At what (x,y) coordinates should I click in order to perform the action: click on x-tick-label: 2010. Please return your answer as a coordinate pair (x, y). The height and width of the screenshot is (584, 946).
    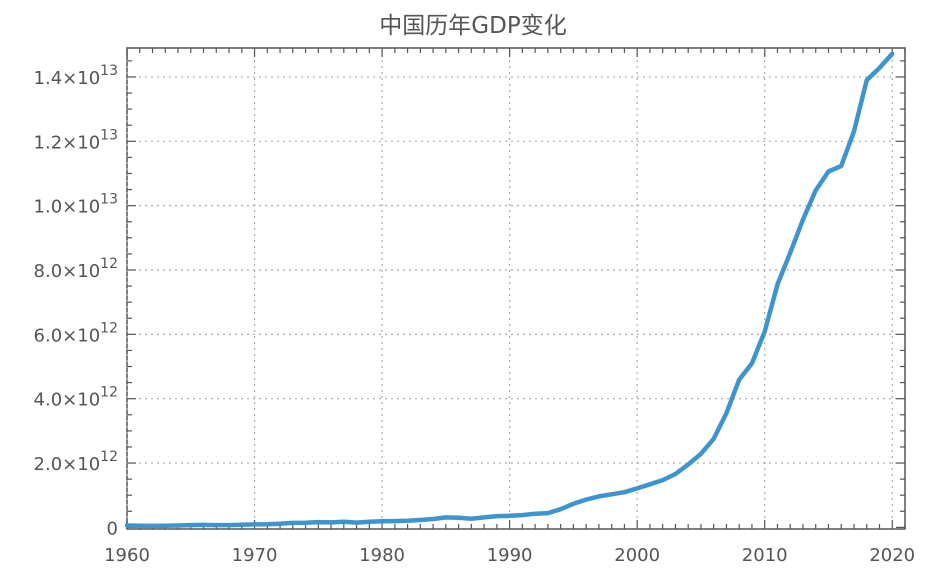
    Looking at the image, I should click on (765, 555).